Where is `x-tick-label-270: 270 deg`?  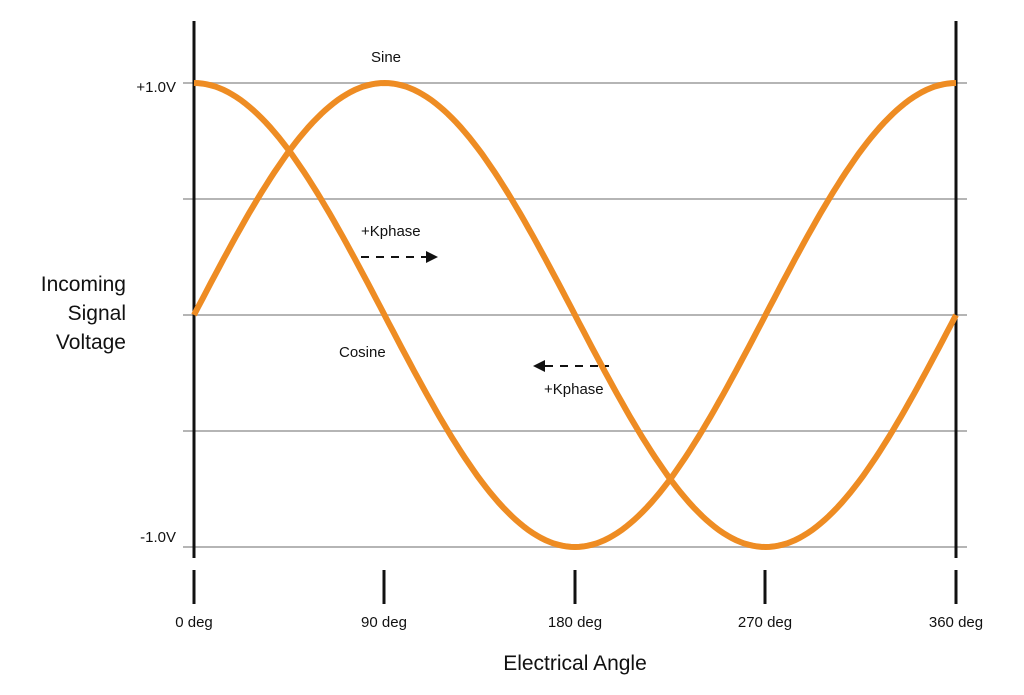 x-tick-label-270: 270 deg is located at coordinates (765, 622).